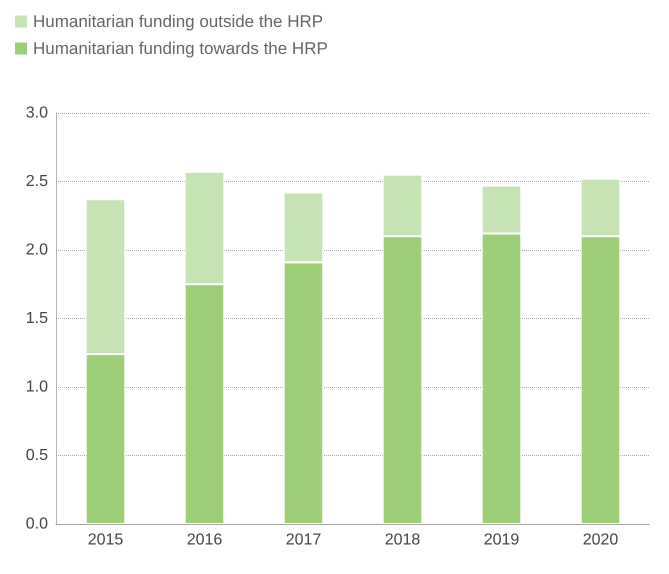  Describe the element at coordinates (37, 318) in the screenshot. I see `y-tick-label: 1.5` at that location.